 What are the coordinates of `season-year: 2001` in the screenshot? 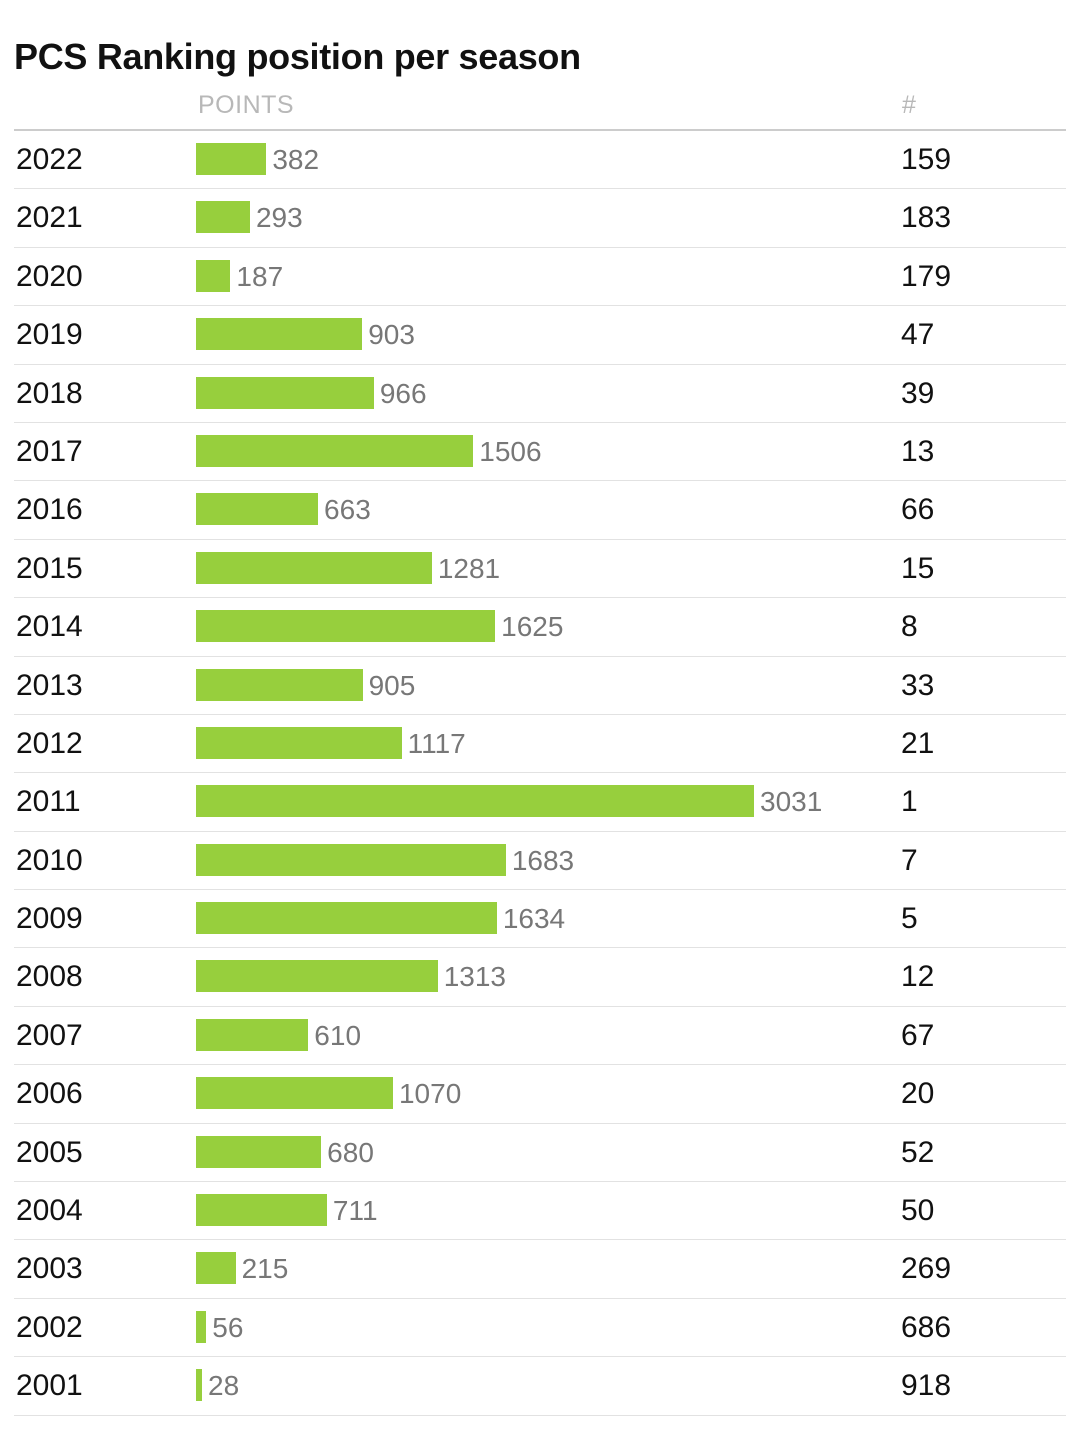 It's located at (49, 1386).